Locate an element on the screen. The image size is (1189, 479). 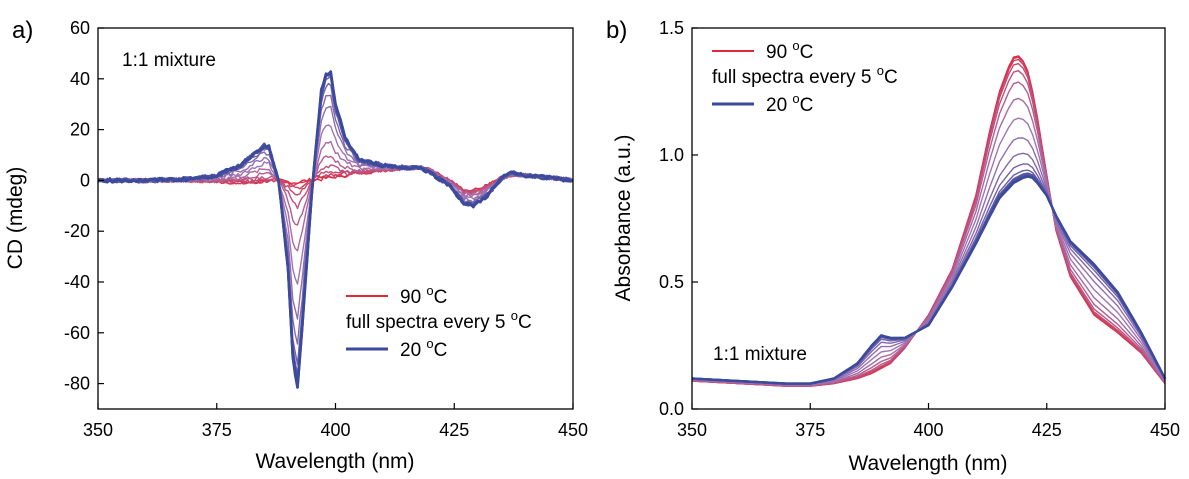
y-tick-label: -80 is located at coordinates (77, 384).